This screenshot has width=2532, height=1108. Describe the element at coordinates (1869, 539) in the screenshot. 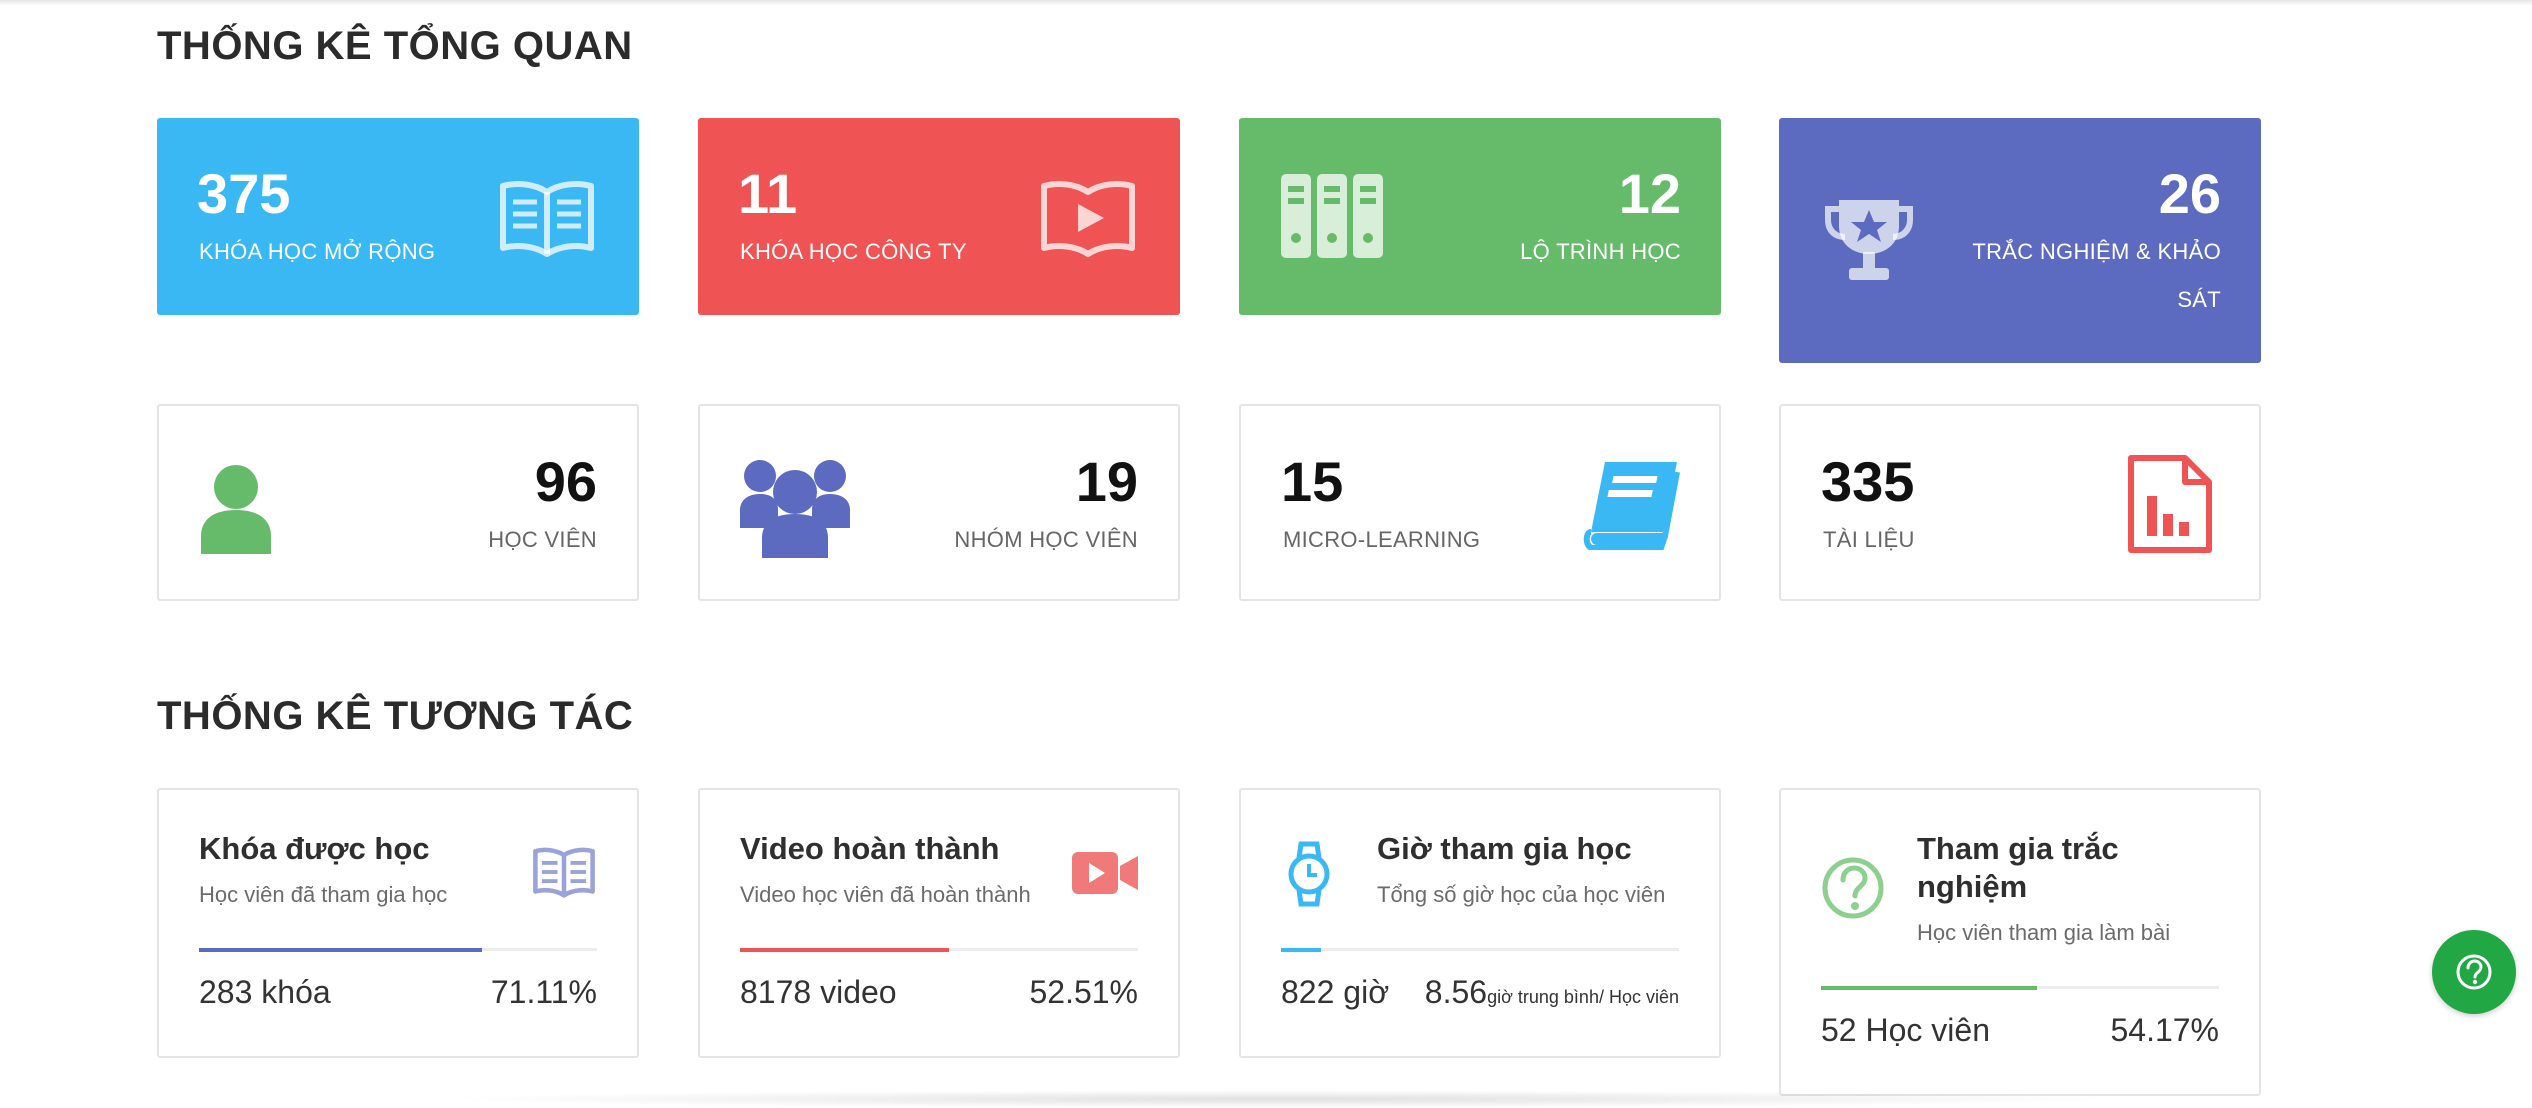

I see `stat-label: TÀI LIỆU` at that location.